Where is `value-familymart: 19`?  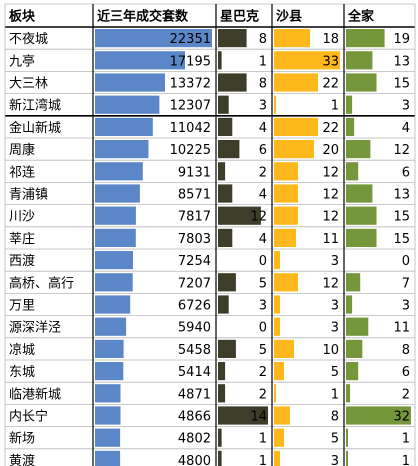 value-familymart: 19 is located at coordinates (401, 39).